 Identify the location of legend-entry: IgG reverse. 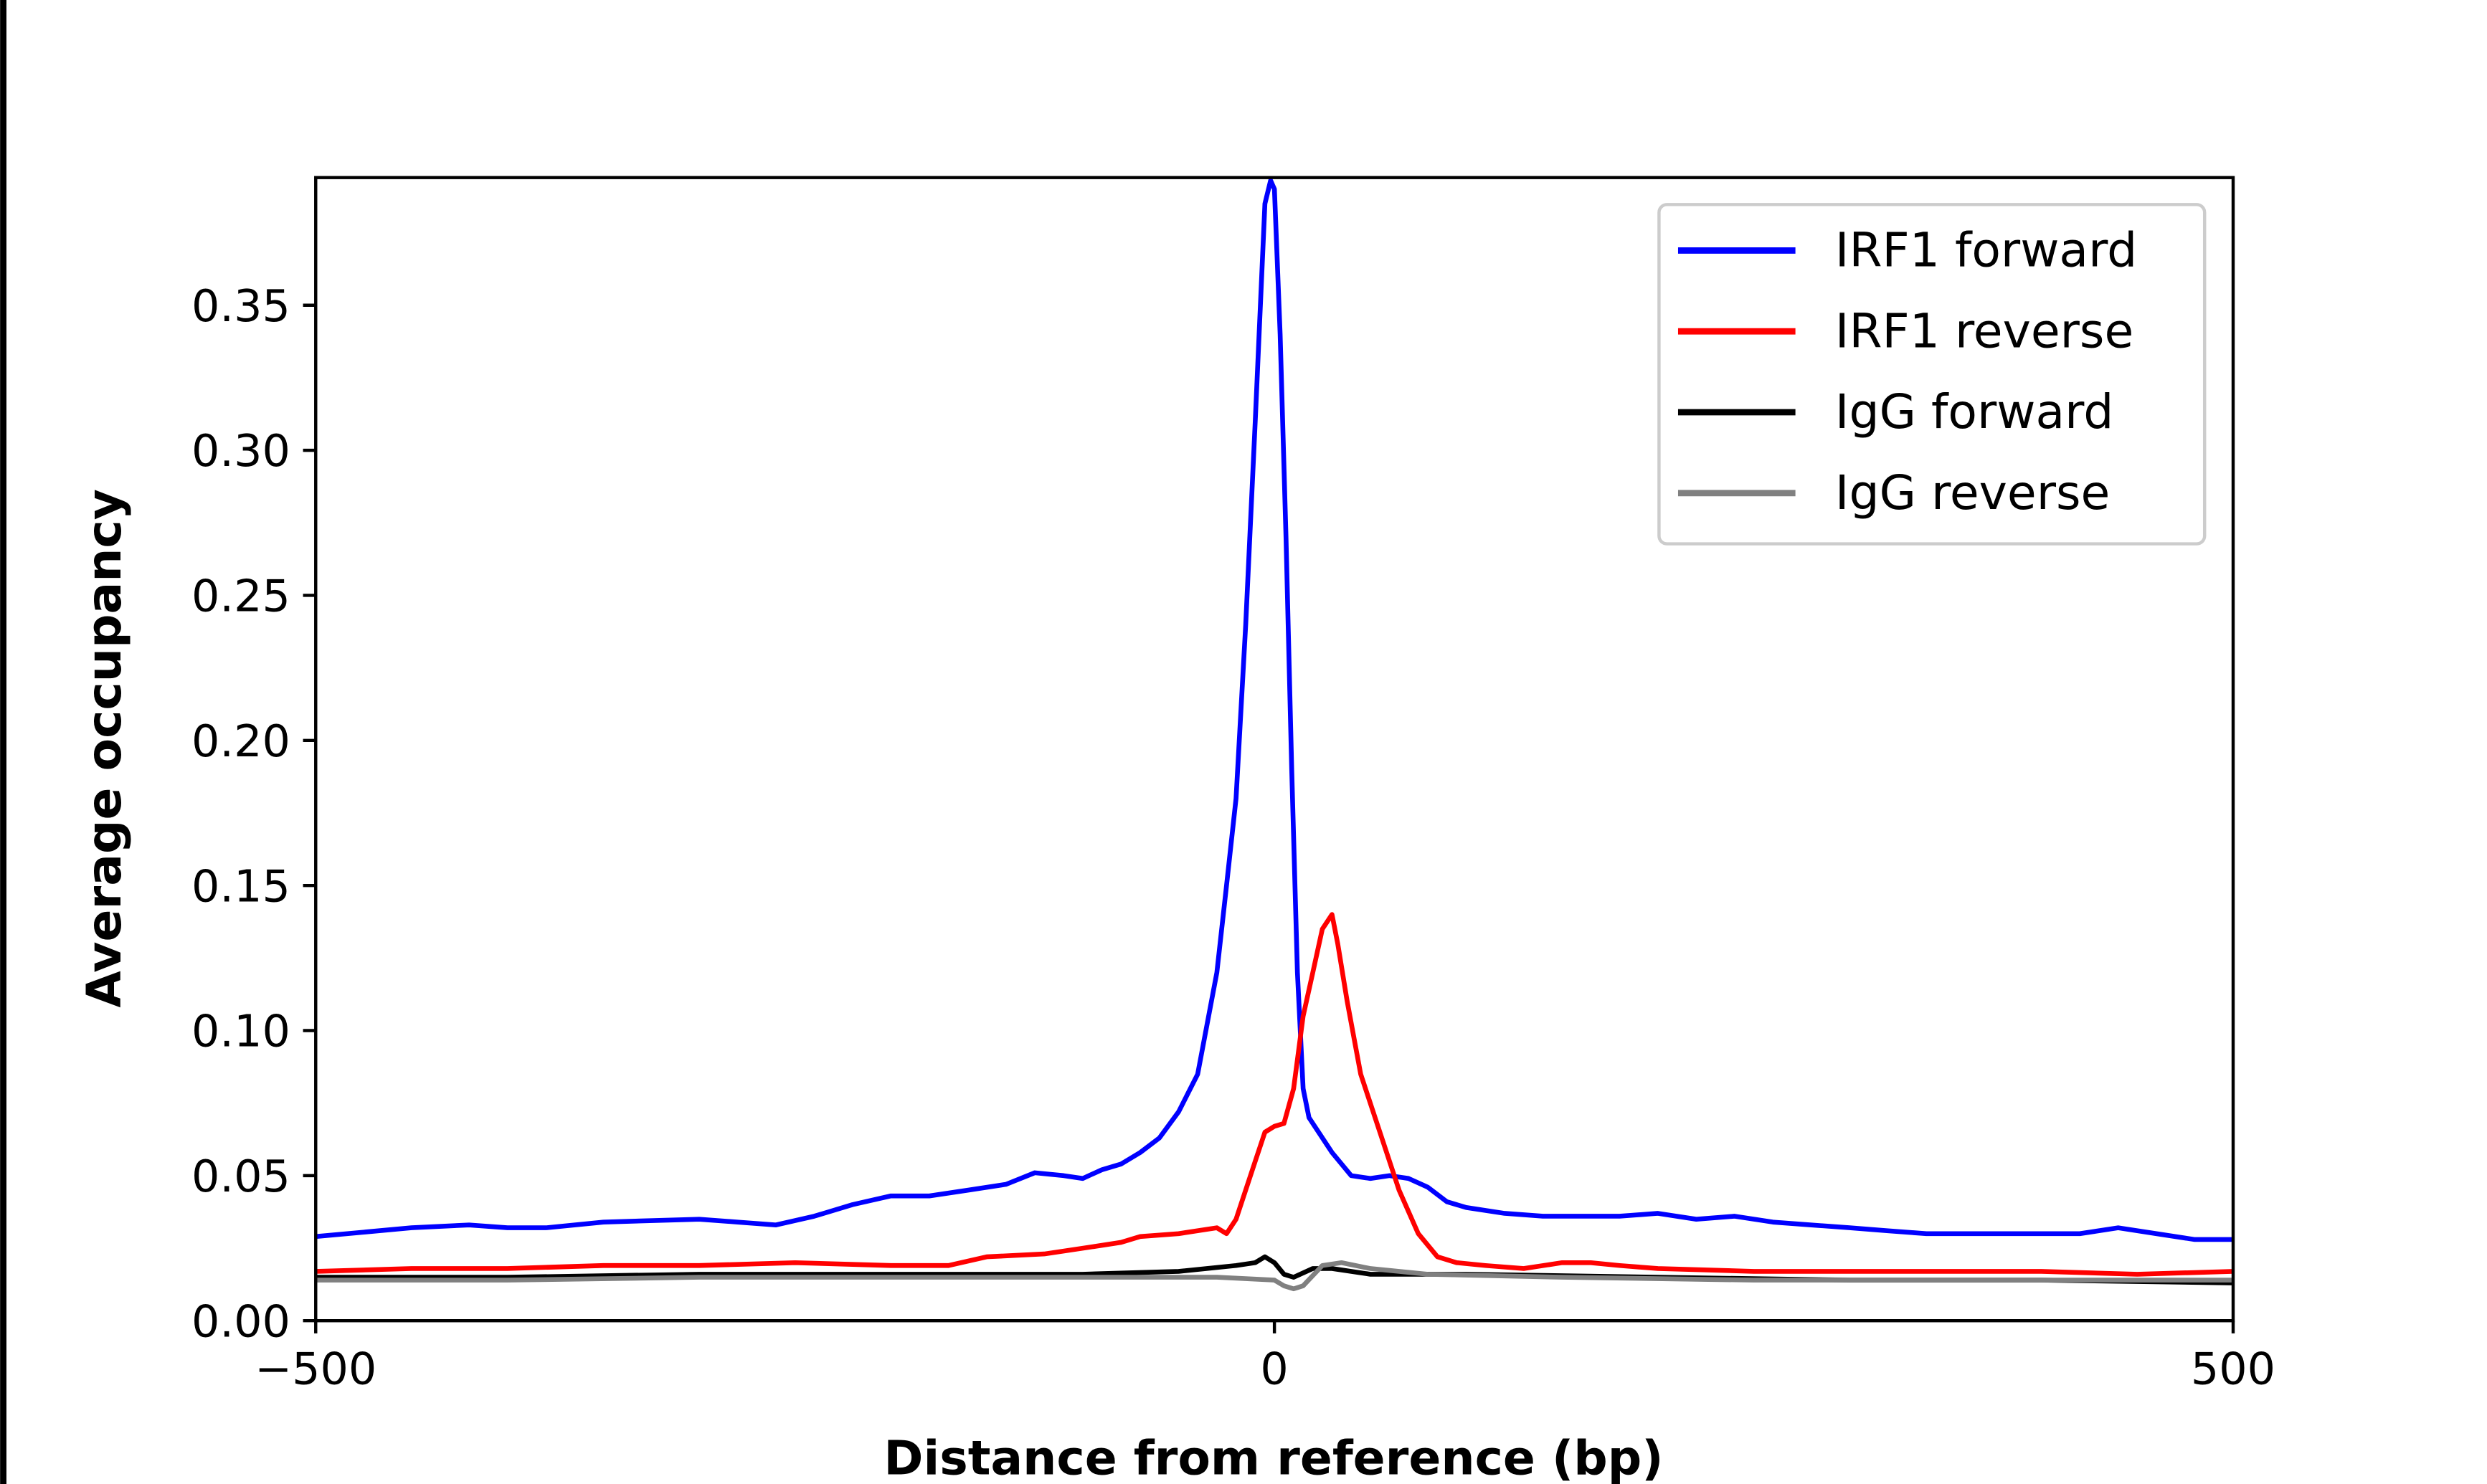
(1893, 493).